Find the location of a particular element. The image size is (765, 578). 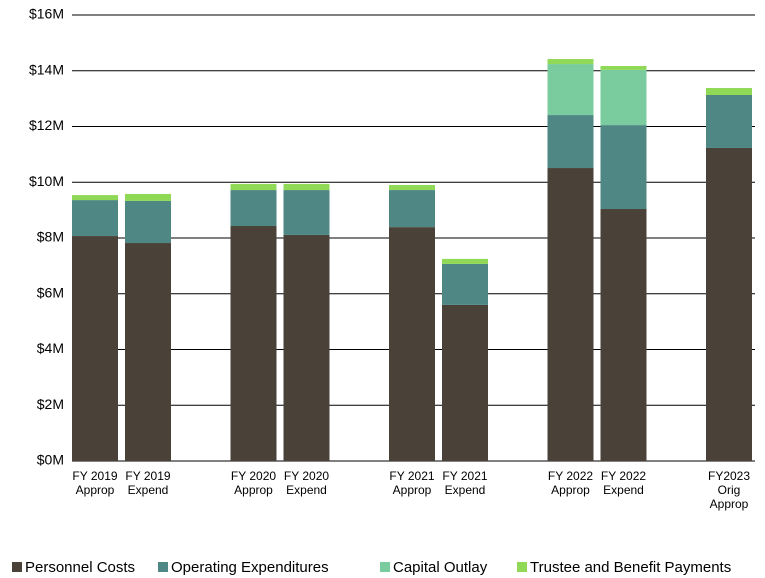

y-tick-label: $8M is located at coordinates (50, 237).